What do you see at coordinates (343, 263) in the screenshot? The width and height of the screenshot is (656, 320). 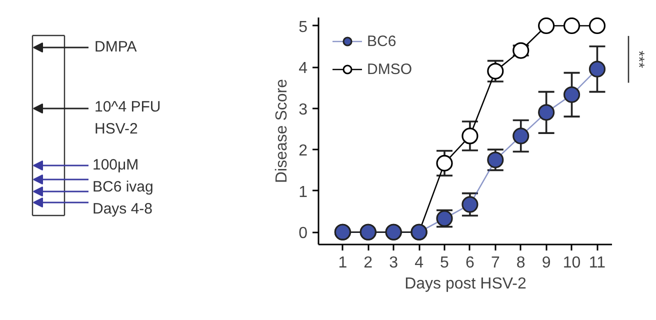 I see `x-tick-label: 1` at bounding box center [343, 263].